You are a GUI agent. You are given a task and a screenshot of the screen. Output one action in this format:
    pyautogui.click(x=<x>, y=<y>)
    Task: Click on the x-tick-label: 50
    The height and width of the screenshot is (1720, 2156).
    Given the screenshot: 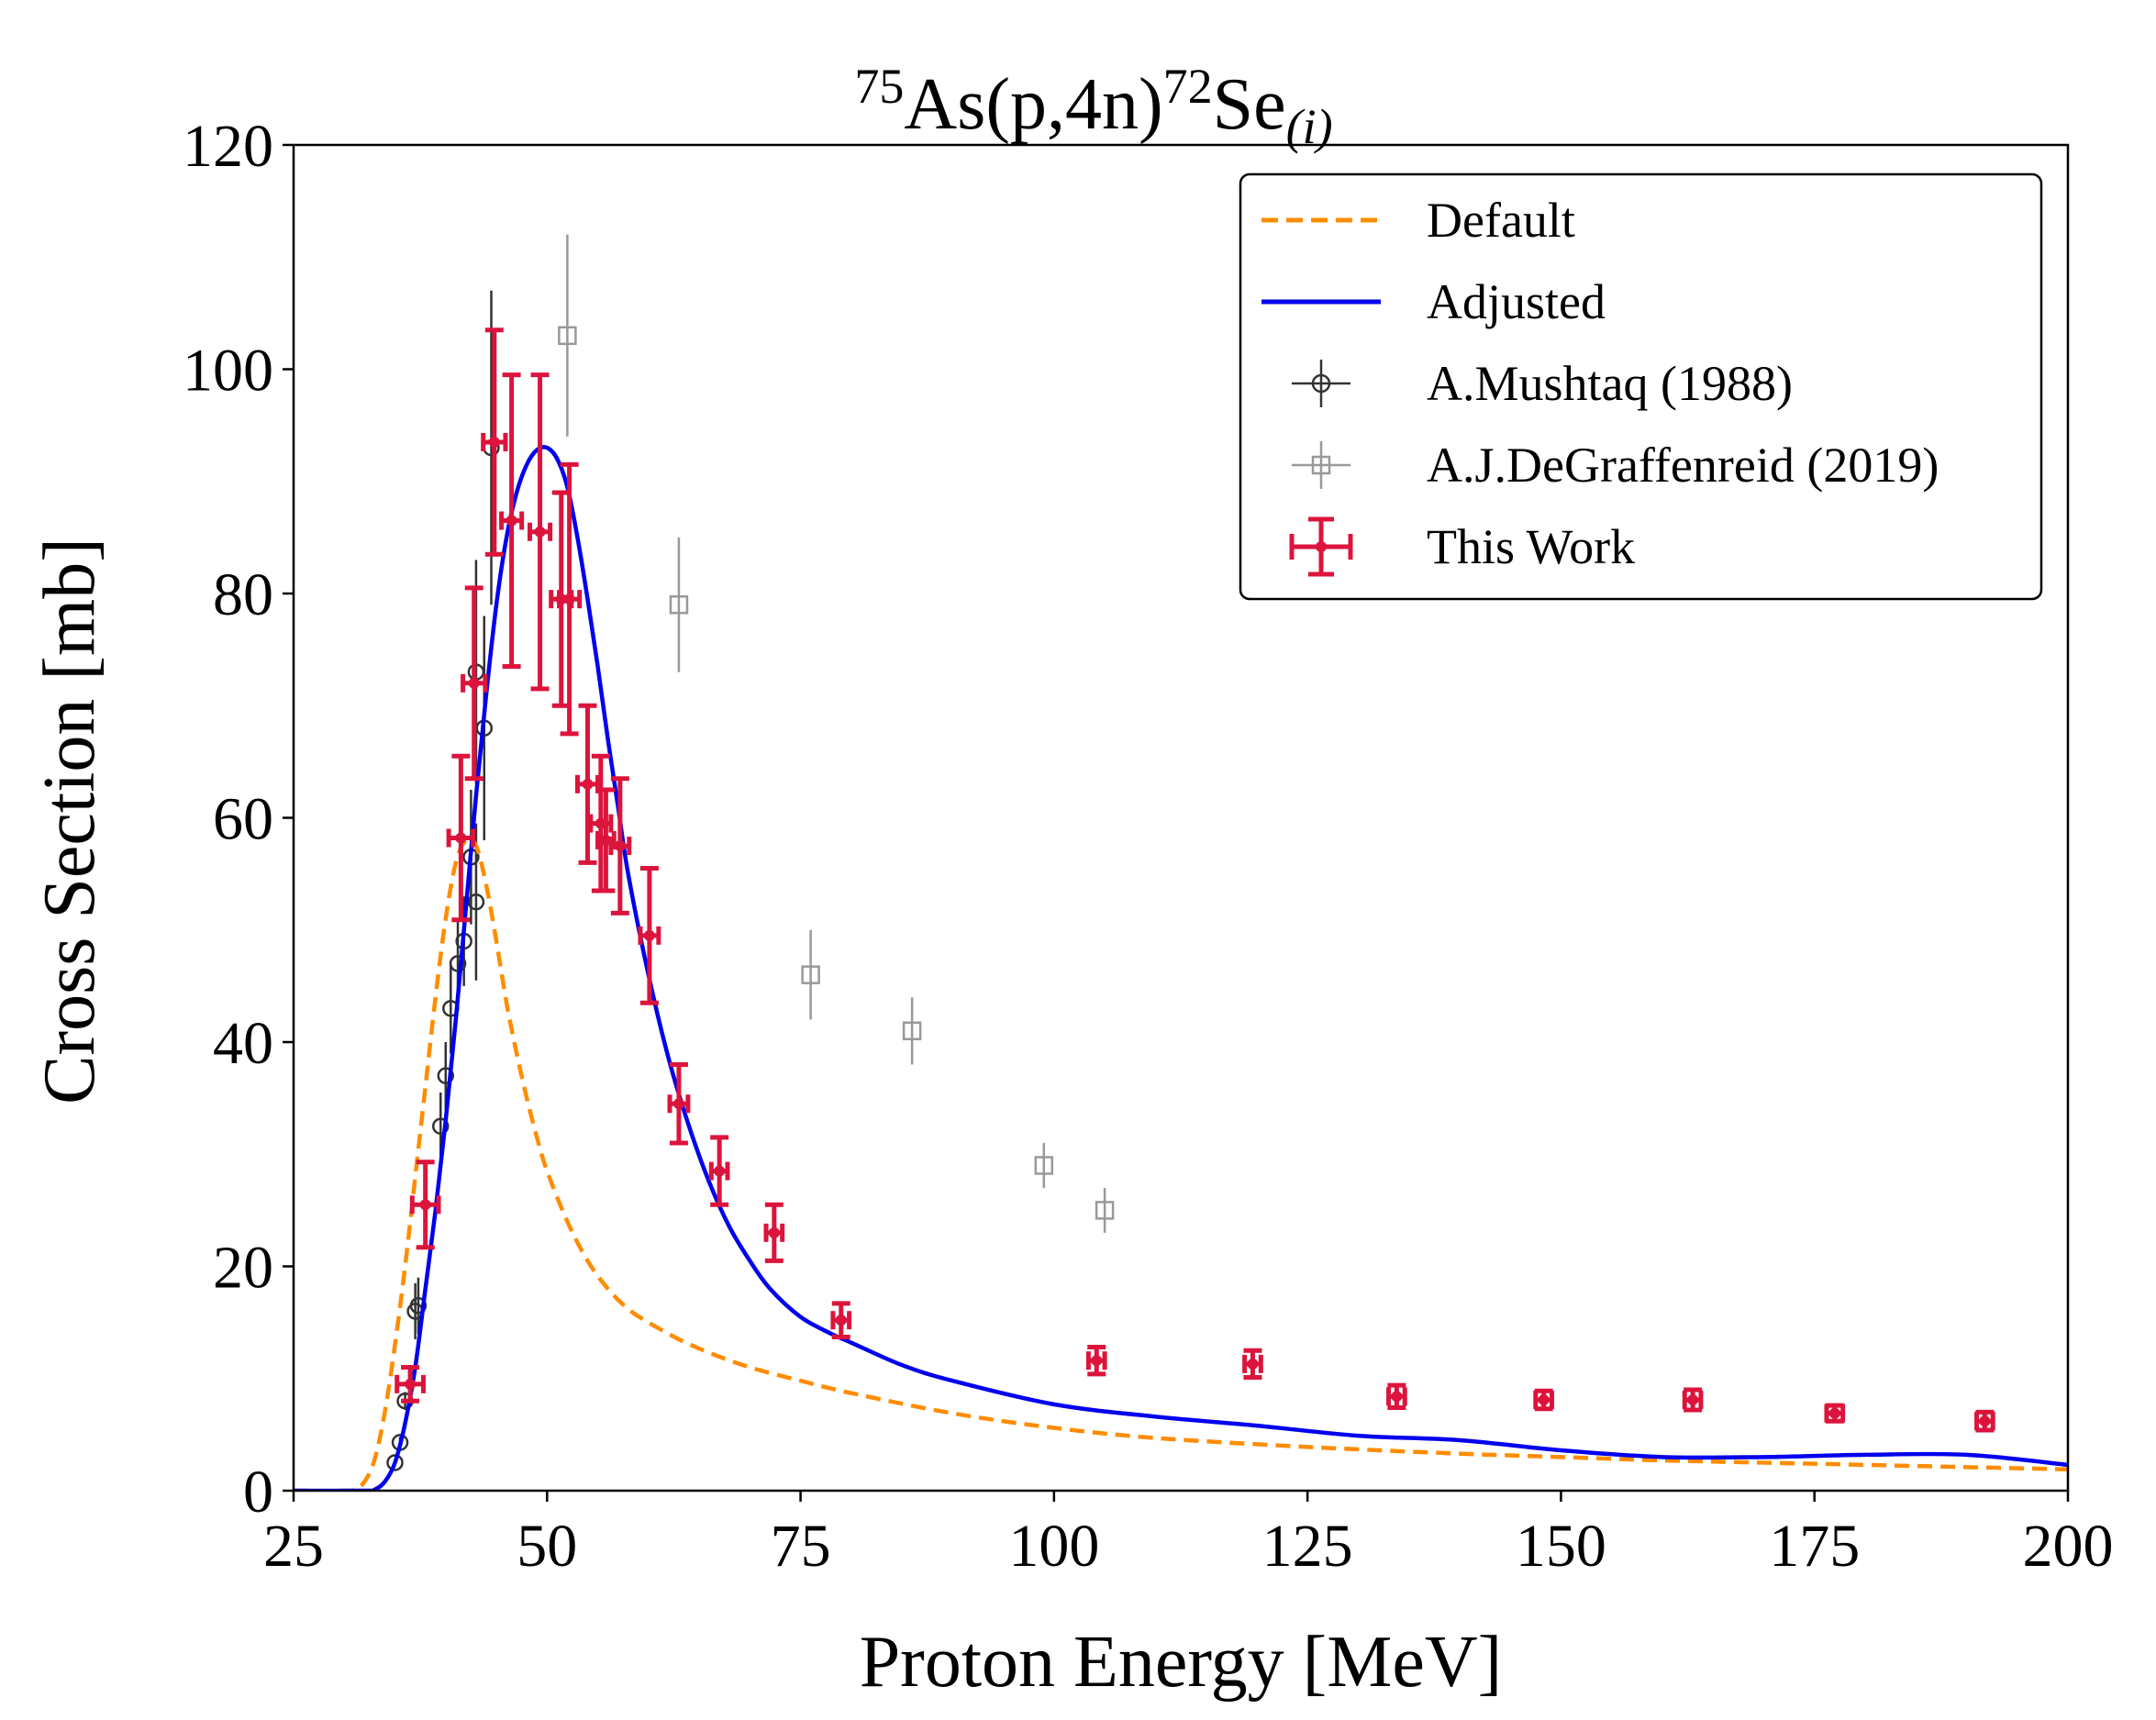 What is the action you would take?
    pyautogui.click(x=547, y=1546)
    